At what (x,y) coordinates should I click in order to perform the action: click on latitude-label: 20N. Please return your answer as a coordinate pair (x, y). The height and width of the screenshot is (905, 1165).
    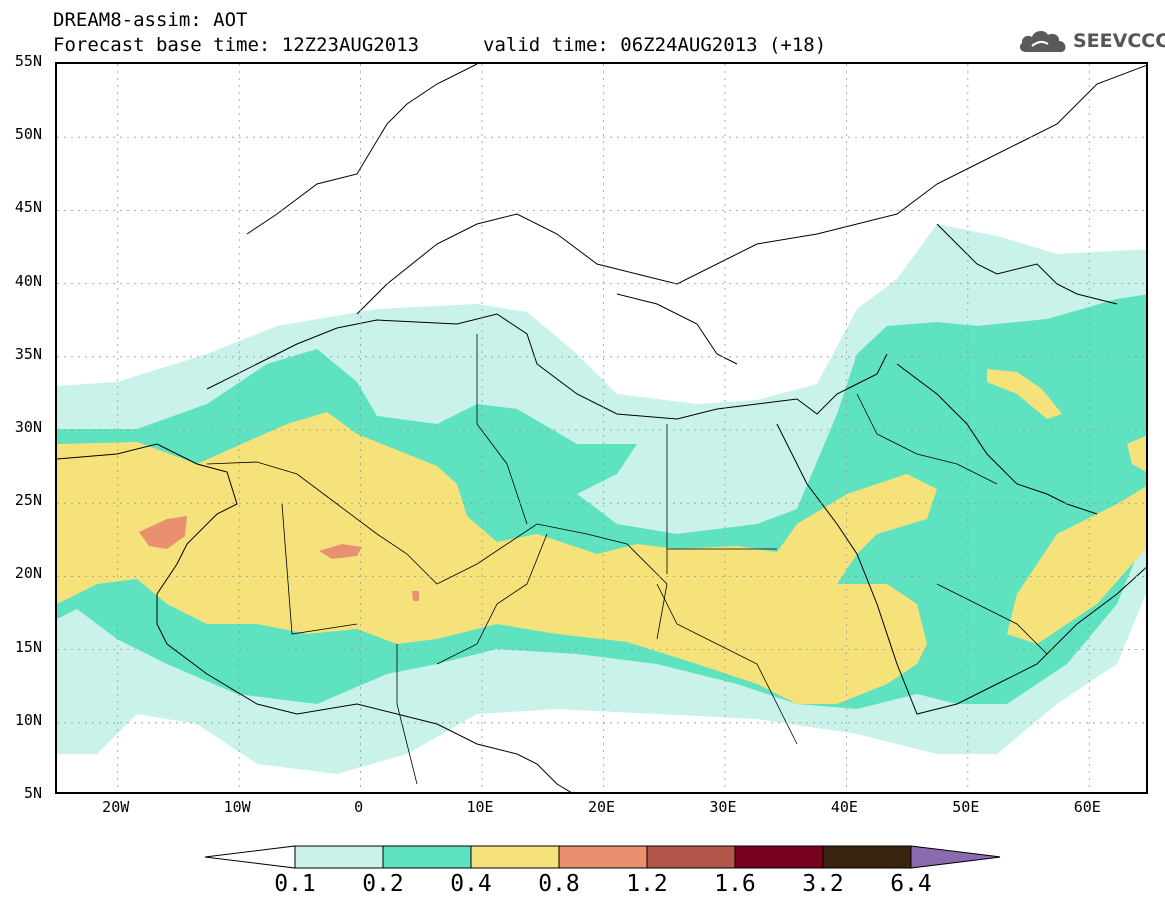
    Looking at the image, I should click on (28, 573).